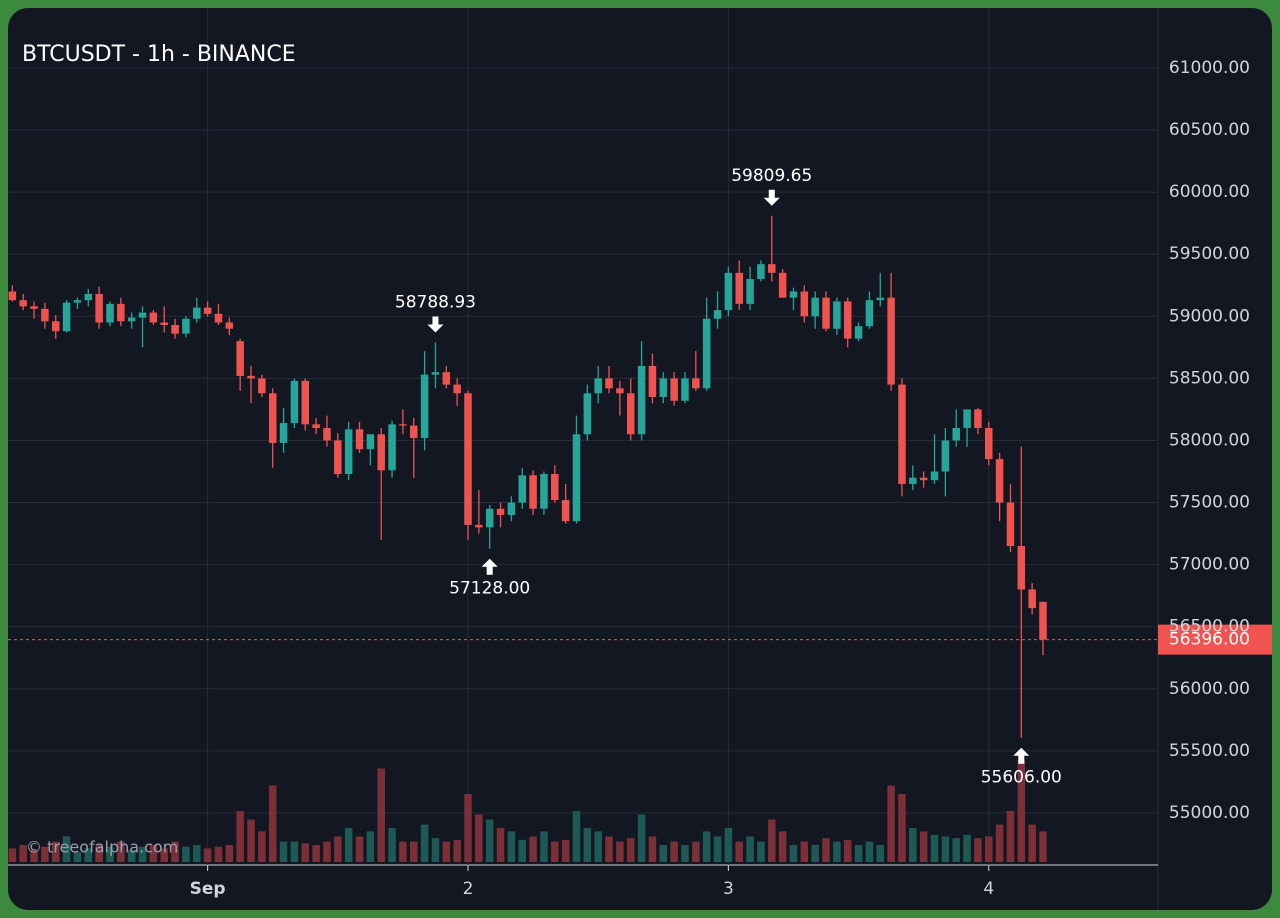  What do you see at coordinates (208, 889) in the screenshot?
I see `x-tick-label: Sep` at bounding box center [208, 889].